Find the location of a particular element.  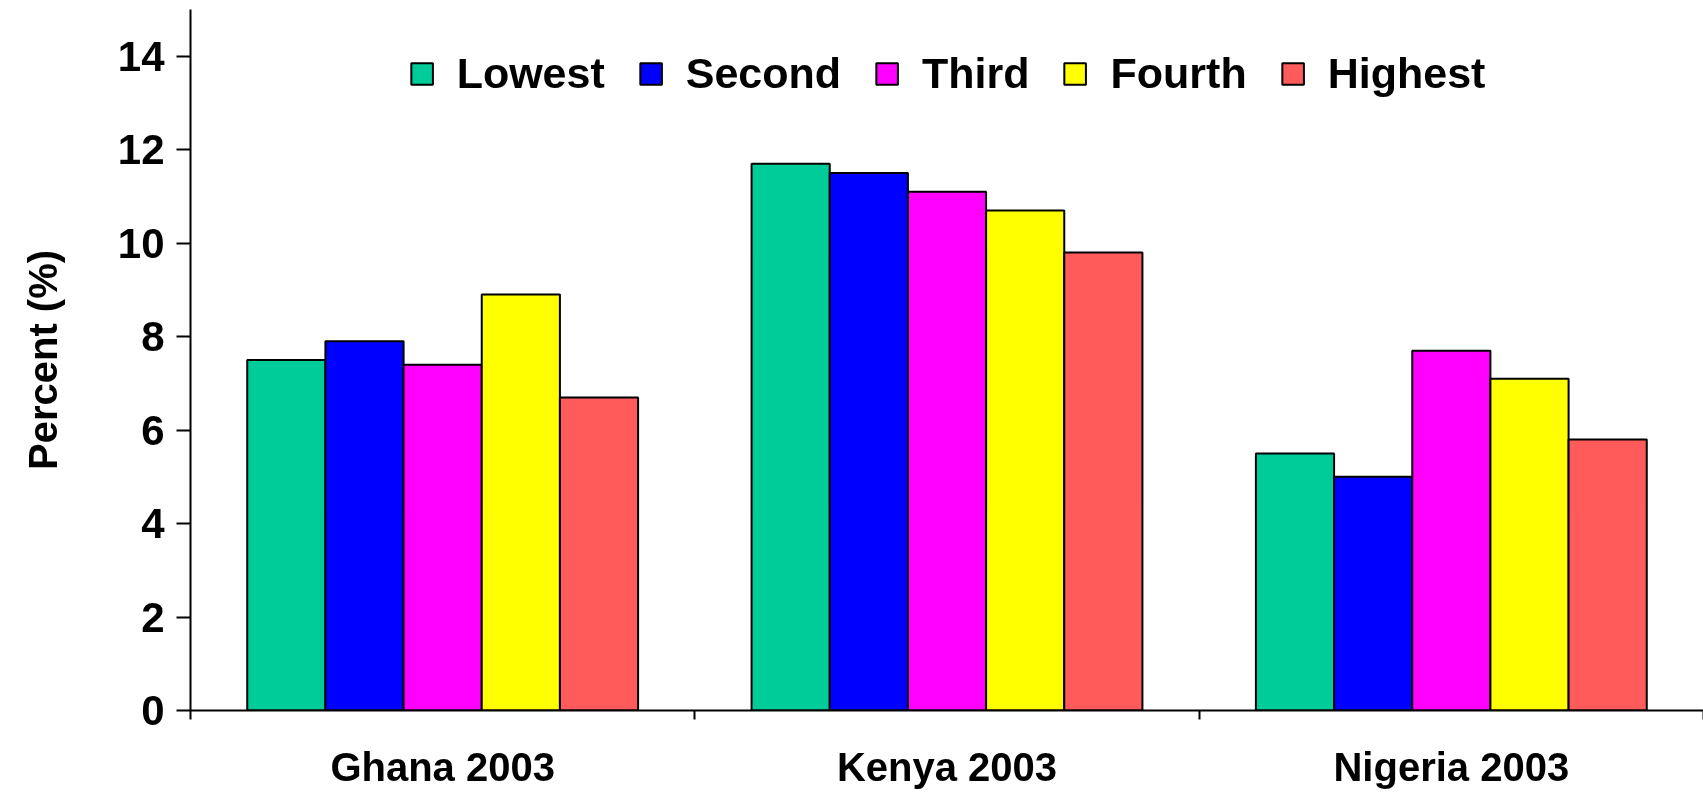

legend-label: Highest is located at coordinates (1406, 73).